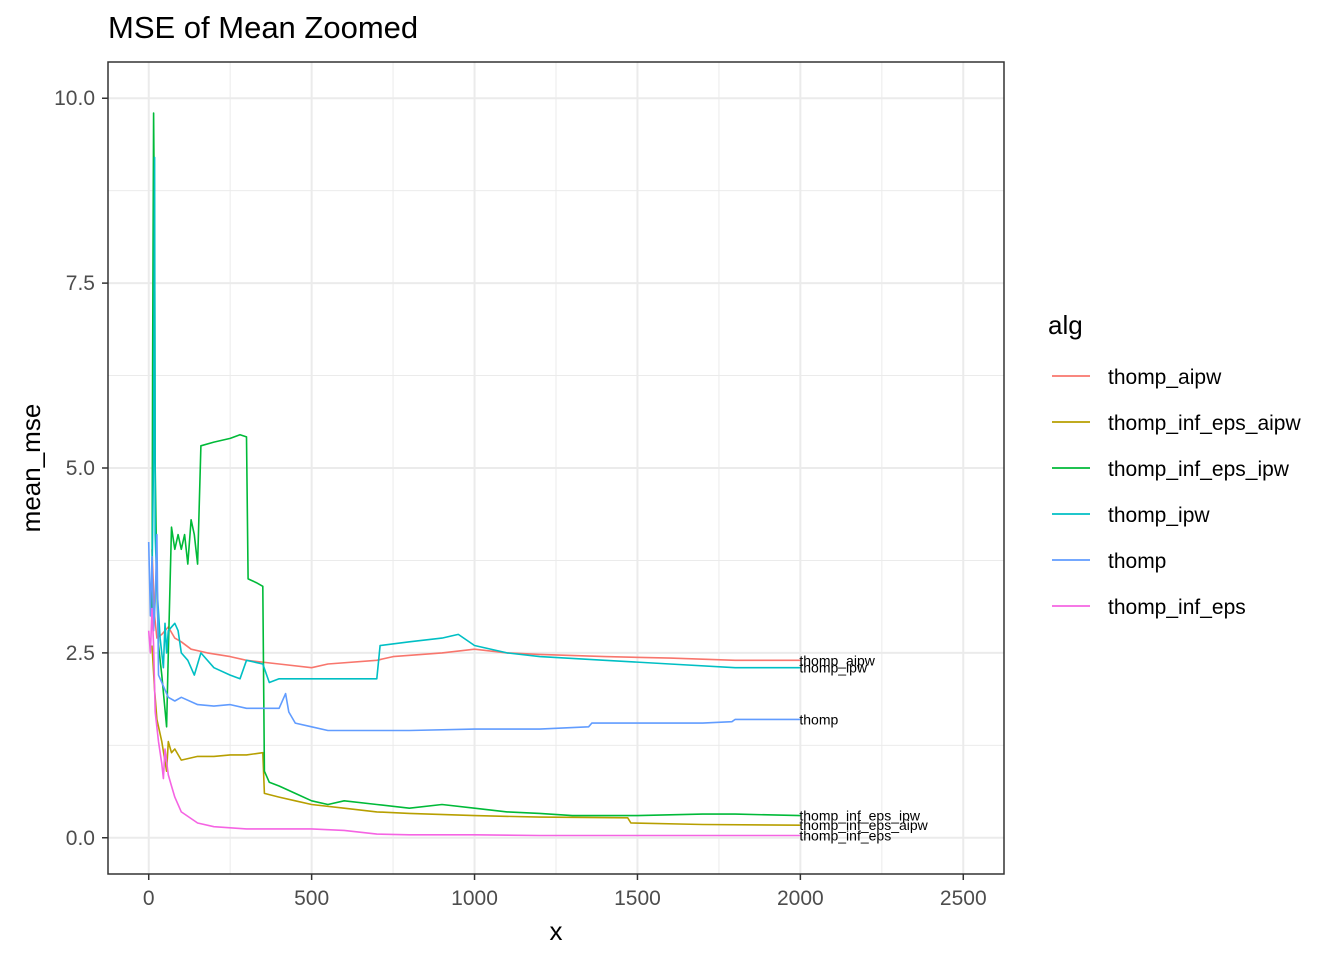  What do you see at coordinates (860, 816) in the screenshot?
I see `end-label-thomp_inf_eps_ipw: thomp_inf_eps_ipw` at bounding box center [860, 816].